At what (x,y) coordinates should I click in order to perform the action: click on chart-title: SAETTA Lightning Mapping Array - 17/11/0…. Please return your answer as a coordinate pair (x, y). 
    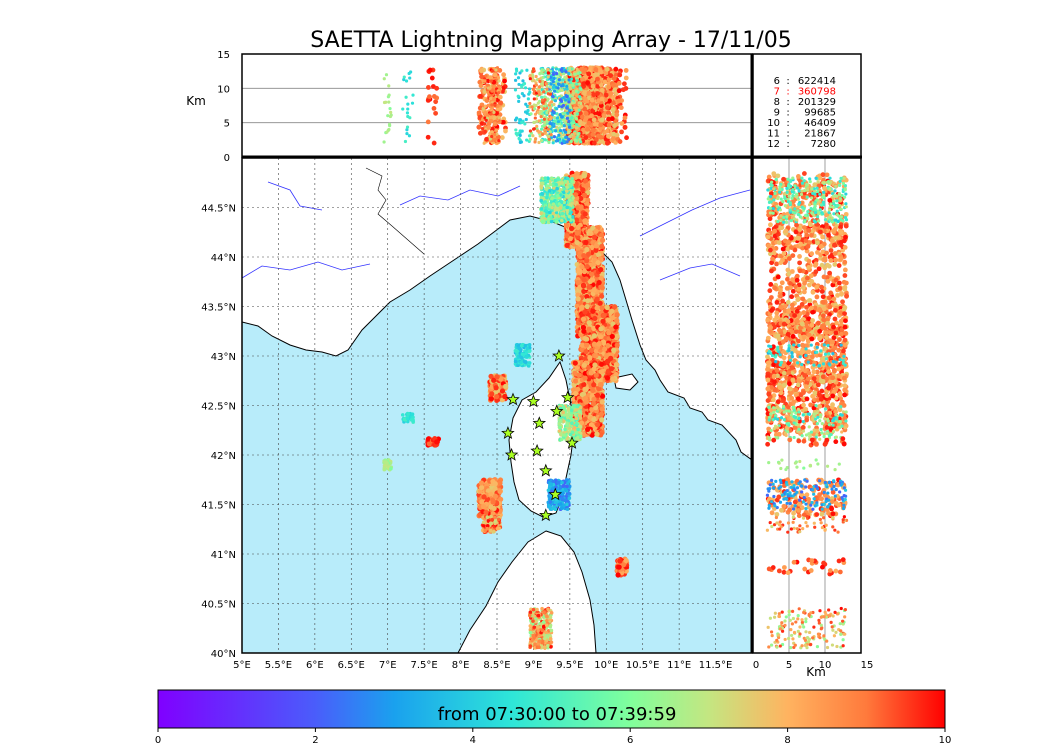
    Looking at the image, I should click on (550, 40).